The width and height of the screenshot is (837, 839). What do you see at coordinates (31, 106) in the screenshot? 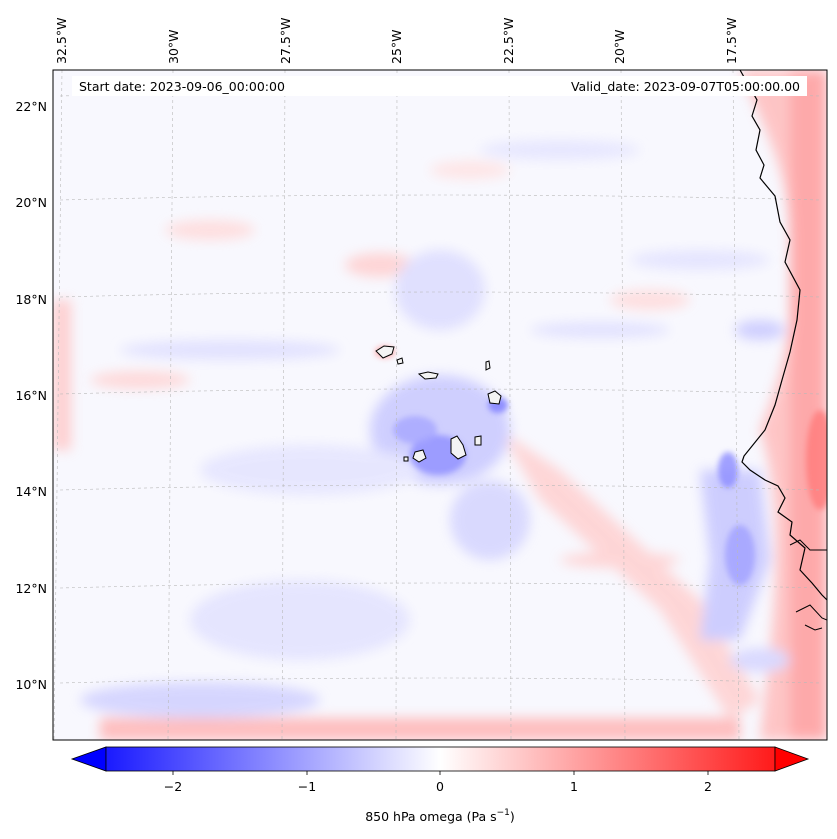
I see `lat-label-0: 22°N` at bounding box center [31, 106].